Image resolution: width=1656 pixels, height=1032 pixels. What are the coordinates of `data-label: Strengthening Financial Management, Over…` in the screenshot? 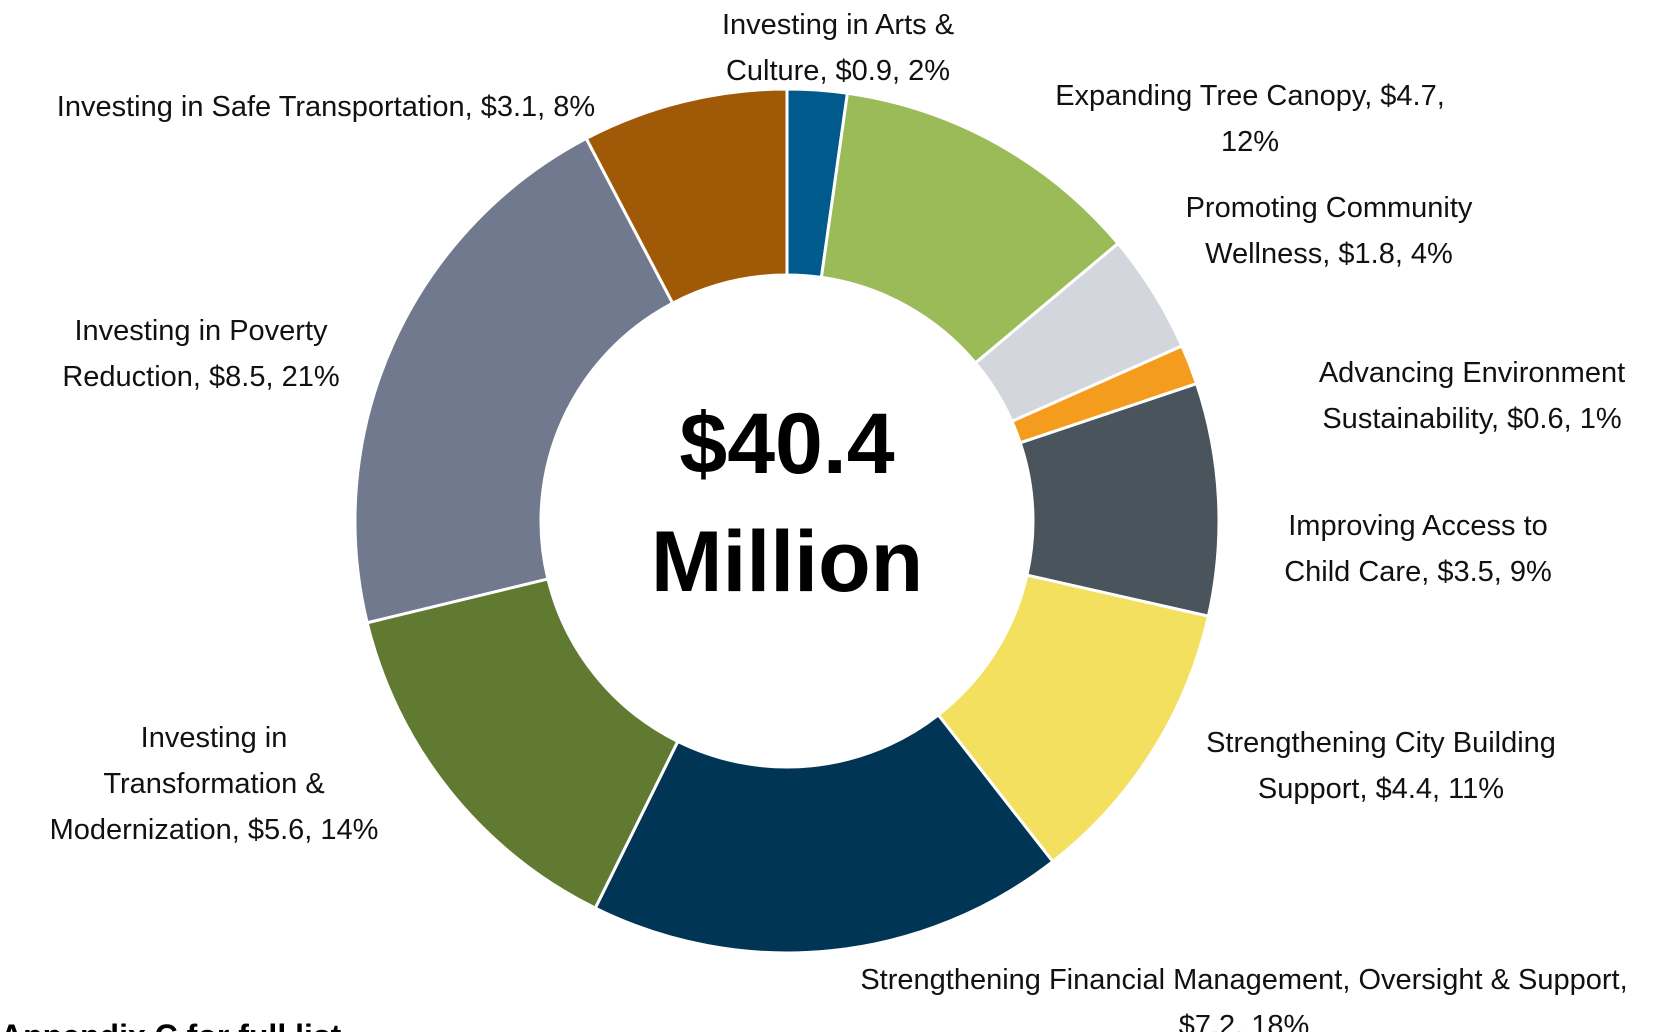 It's located at (1244, 998).